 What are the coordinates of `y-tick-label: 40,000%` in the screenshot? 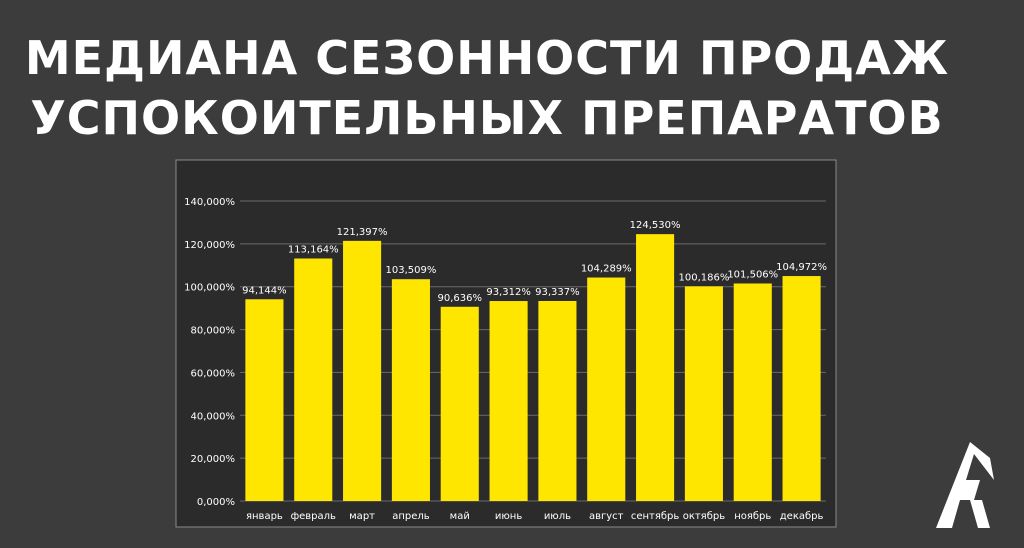 It's located at (213, 416).